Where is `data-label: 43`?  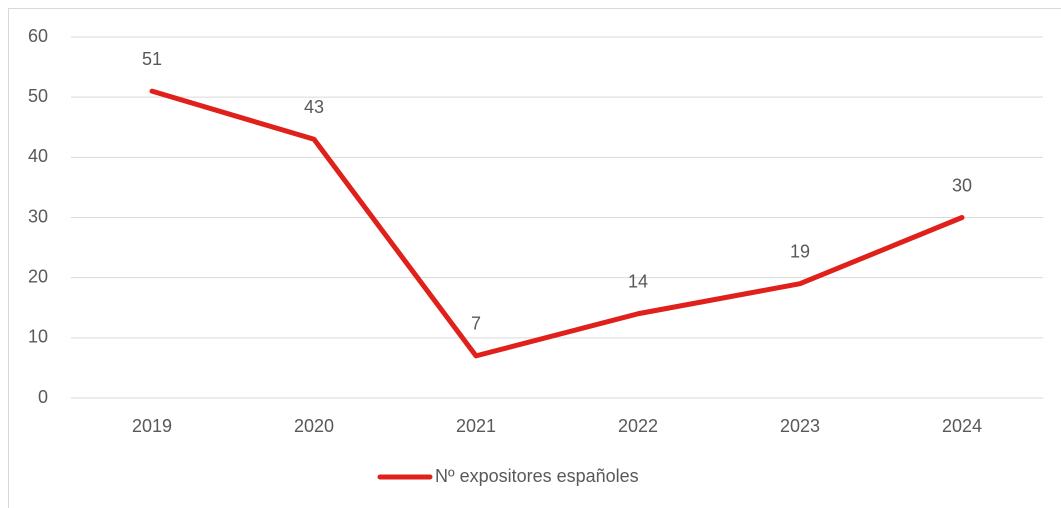 data-label: 43 is located at coordinates (314, 107).